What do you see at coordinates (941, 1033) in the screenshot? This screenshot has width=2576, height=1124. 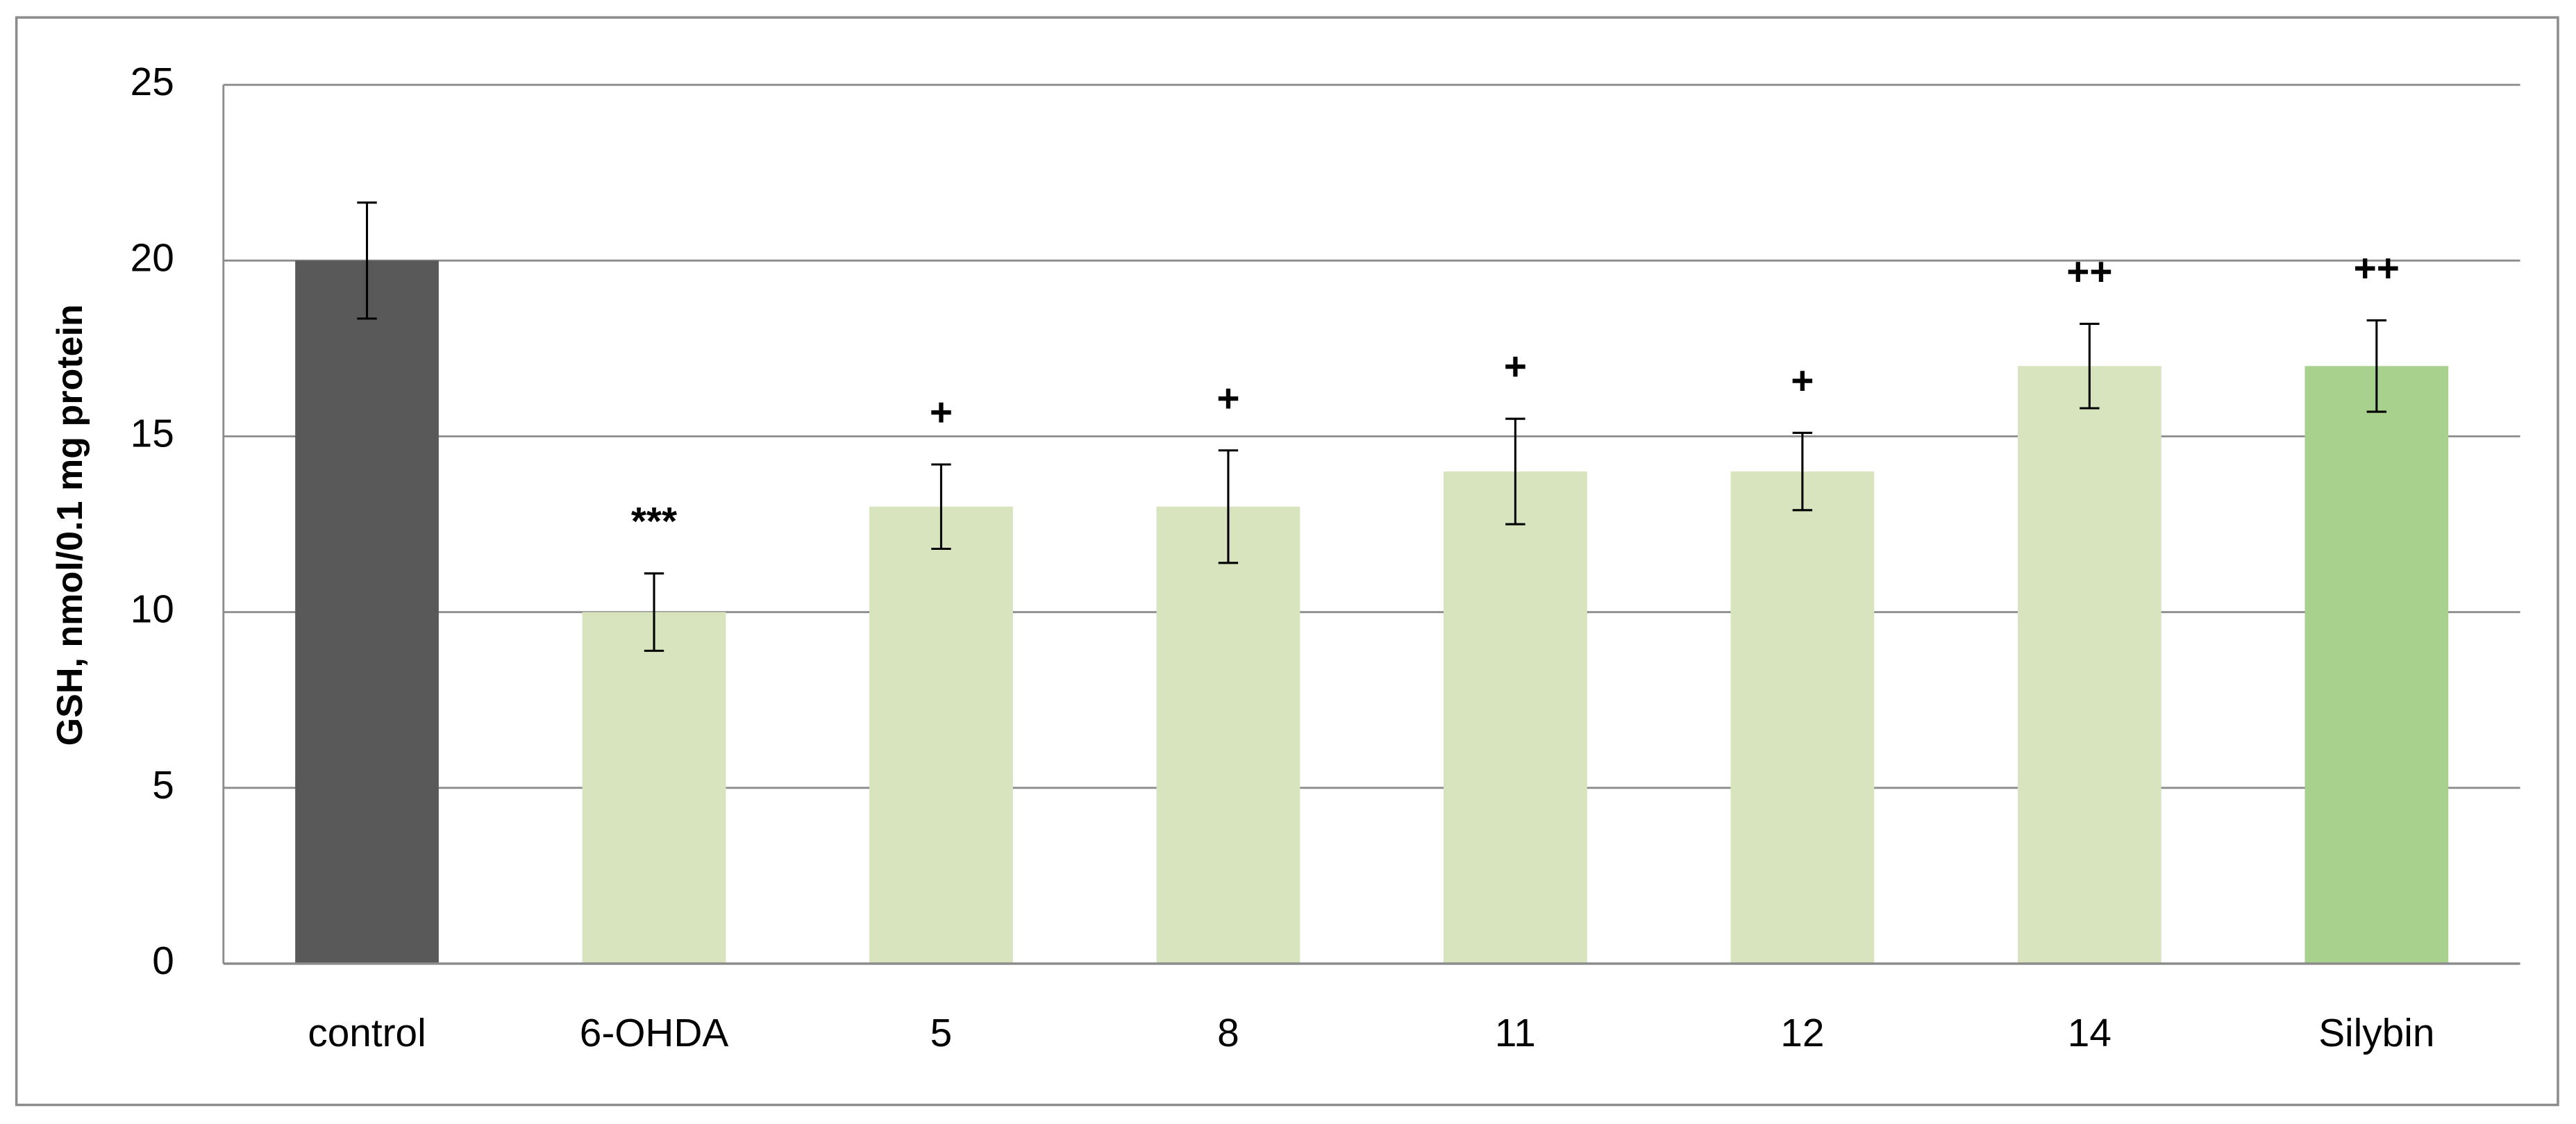 I see `x-tick-label: 5` at bounding box center [941, 1033].